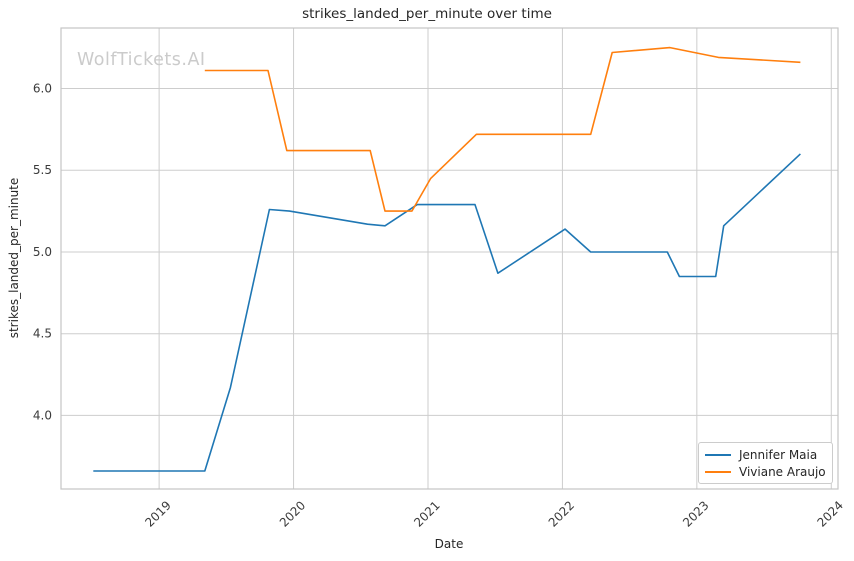 Image resolution: width=854 pixels, height=561 pixels. I want to click on x-tick-label-2019: 2019, so click(157, 513).